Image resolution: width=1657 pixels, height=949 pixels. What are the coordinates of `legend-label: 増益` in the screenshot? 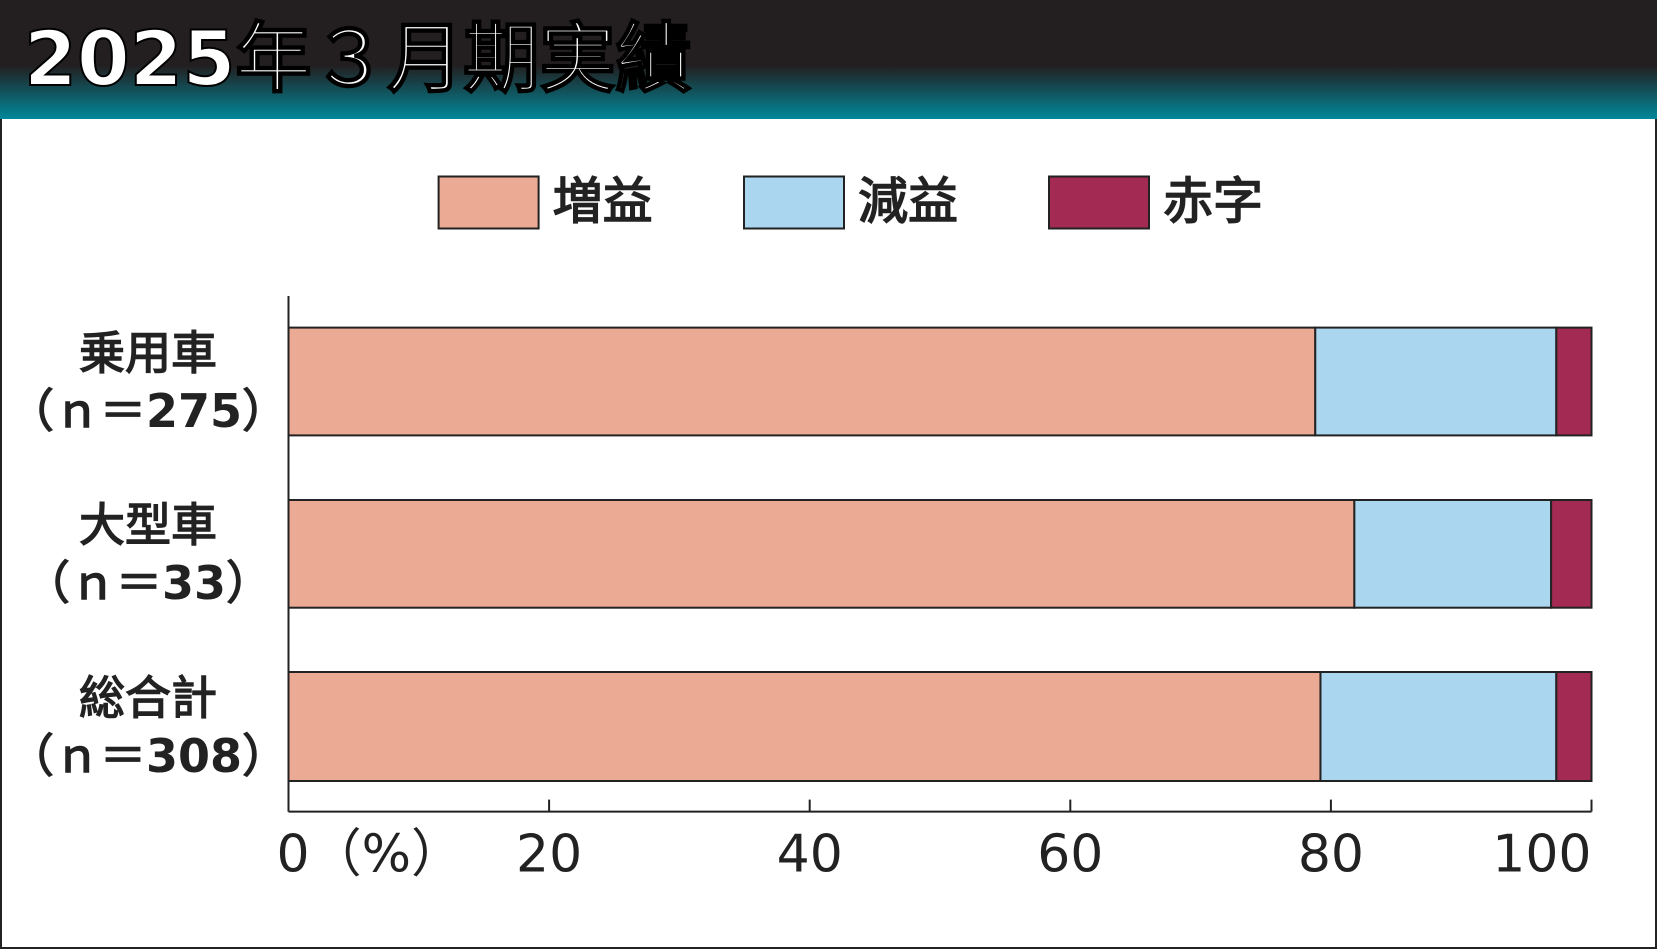 It's located at (603, 202).